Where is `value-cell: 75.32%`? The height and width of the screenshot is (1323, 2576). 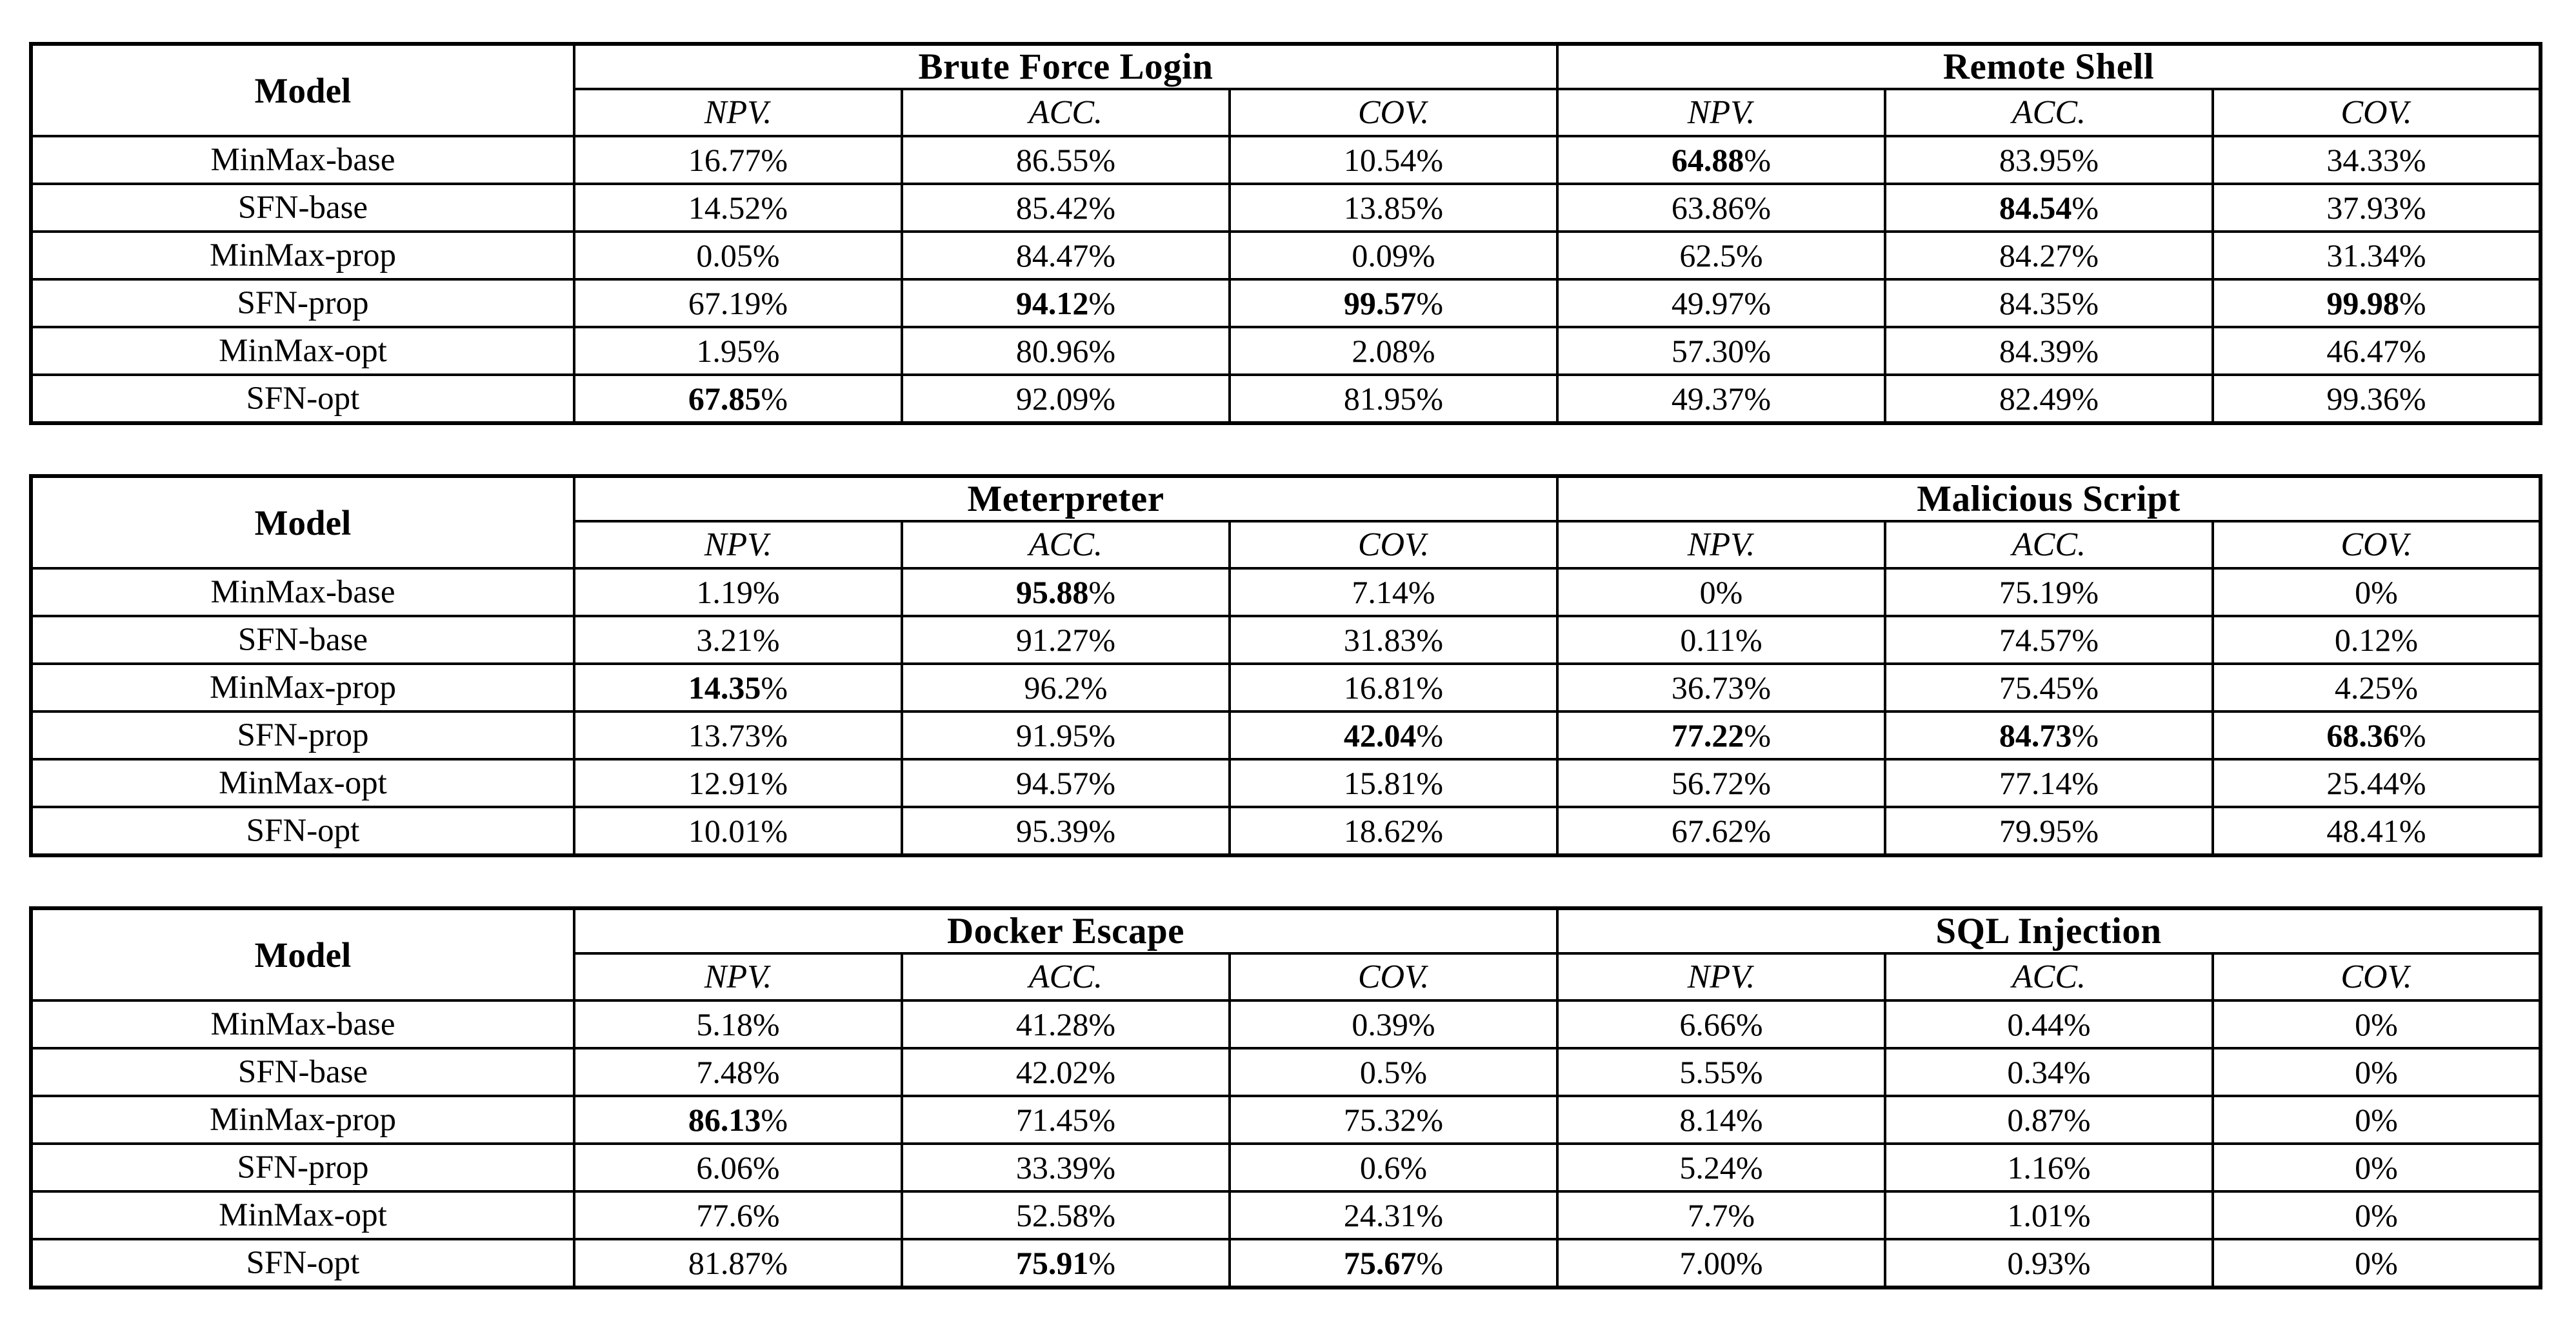 value-cell: 75.32% is located at coordinates (1393, 1120).